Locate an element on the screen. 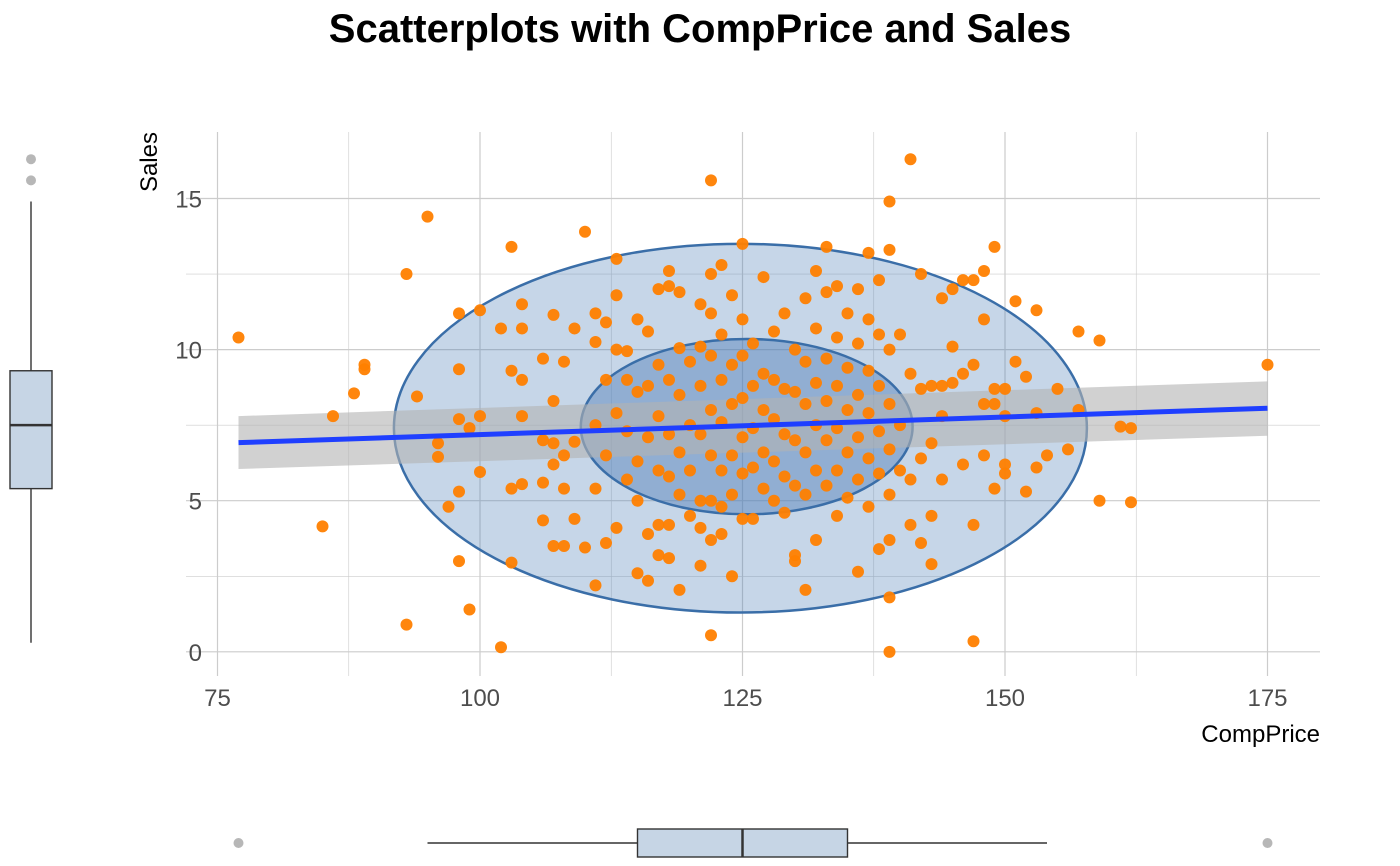 Image resolution: width=1400 pixels, height=866 pixels. y-tick-label: 5 is located at coordinates (195, 502).